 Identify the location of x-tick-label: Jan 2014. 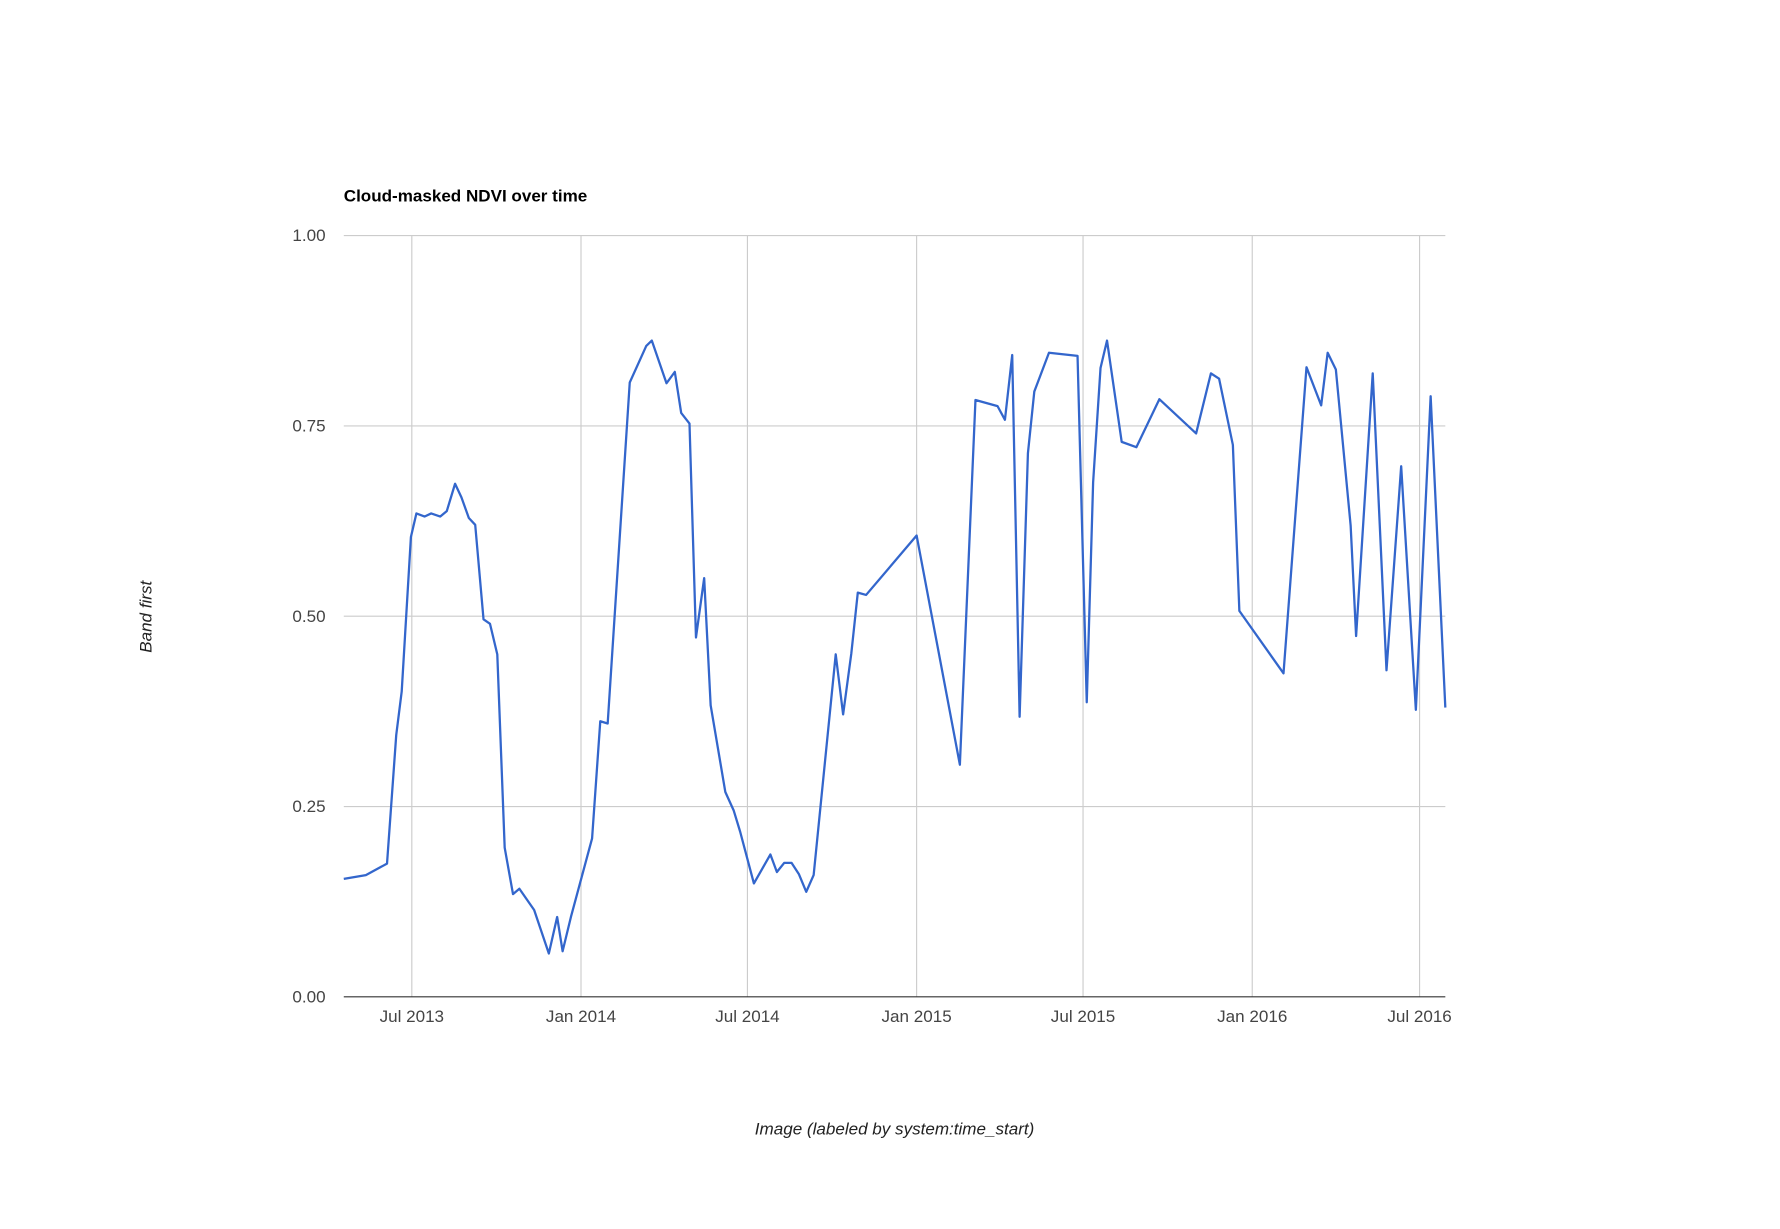
(581, 1016).